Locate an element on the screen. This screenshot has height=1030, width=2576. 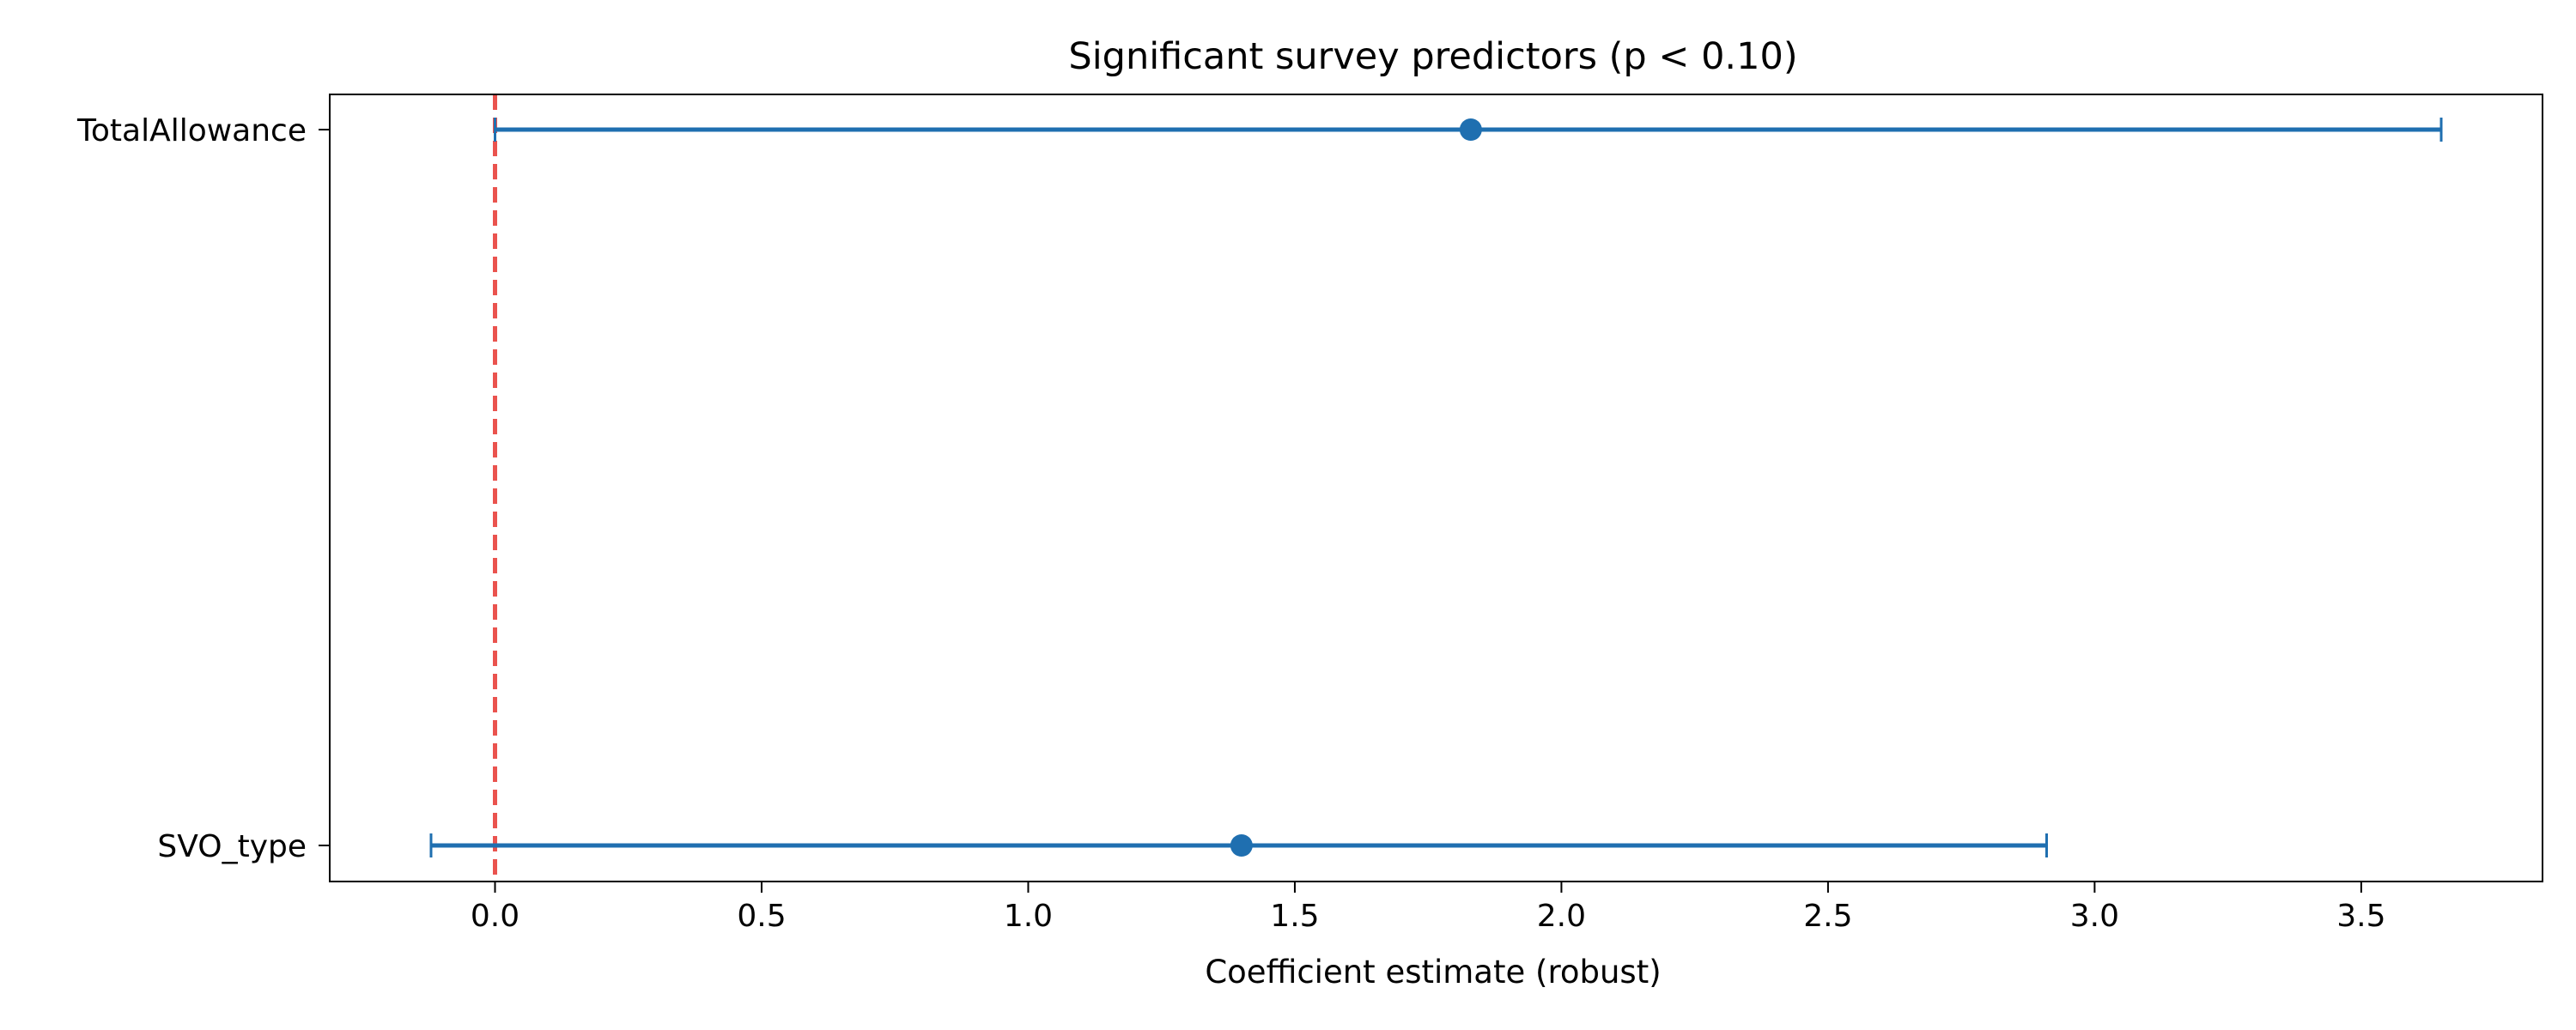
x-tick-label: 1.0 is located at coordinates (1028, 916).